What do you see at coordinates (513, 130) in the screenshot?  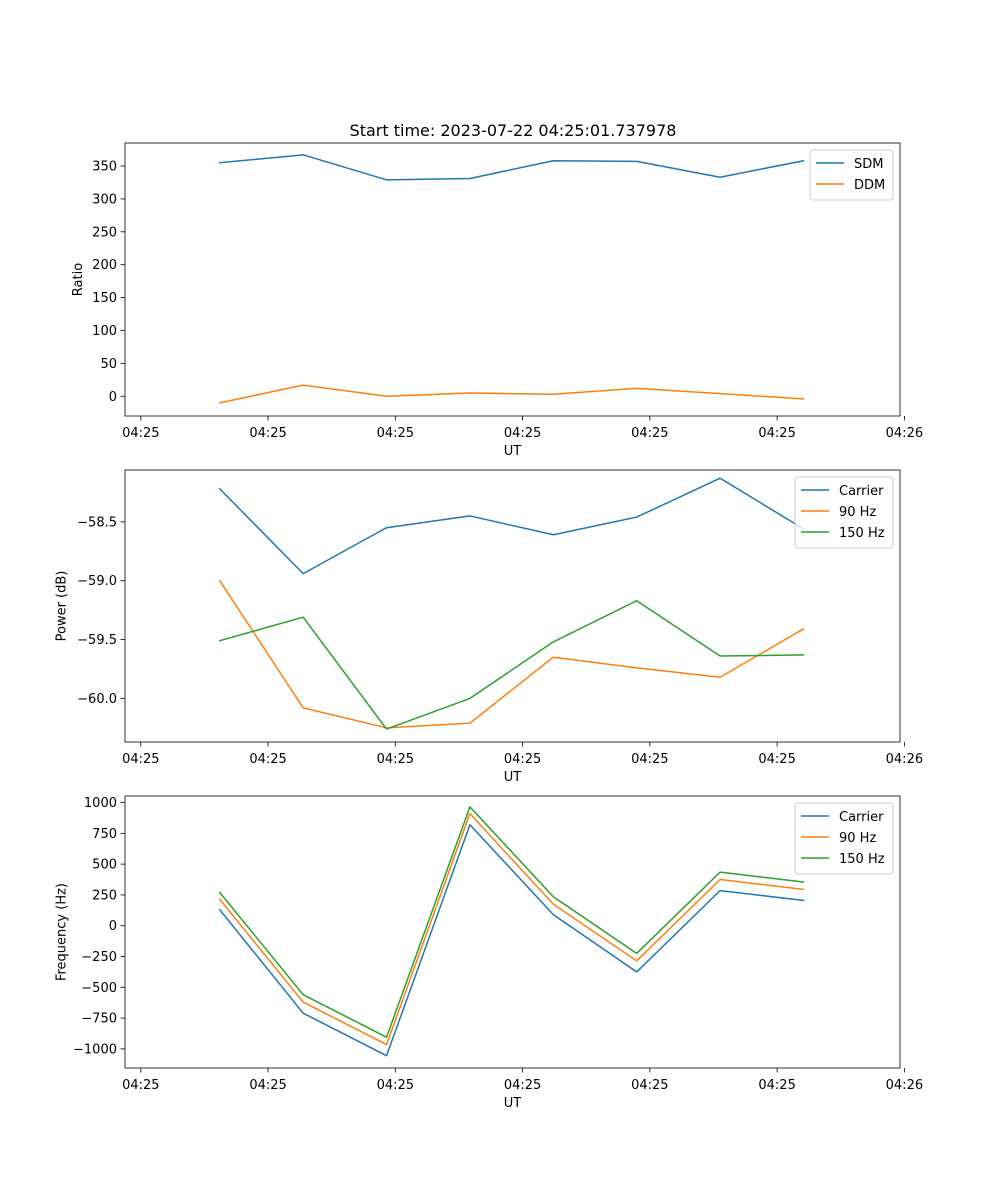 I see `figure-title: Start time: 2023-07-22 04:25:01.737978` at bounding box center [513, 130].